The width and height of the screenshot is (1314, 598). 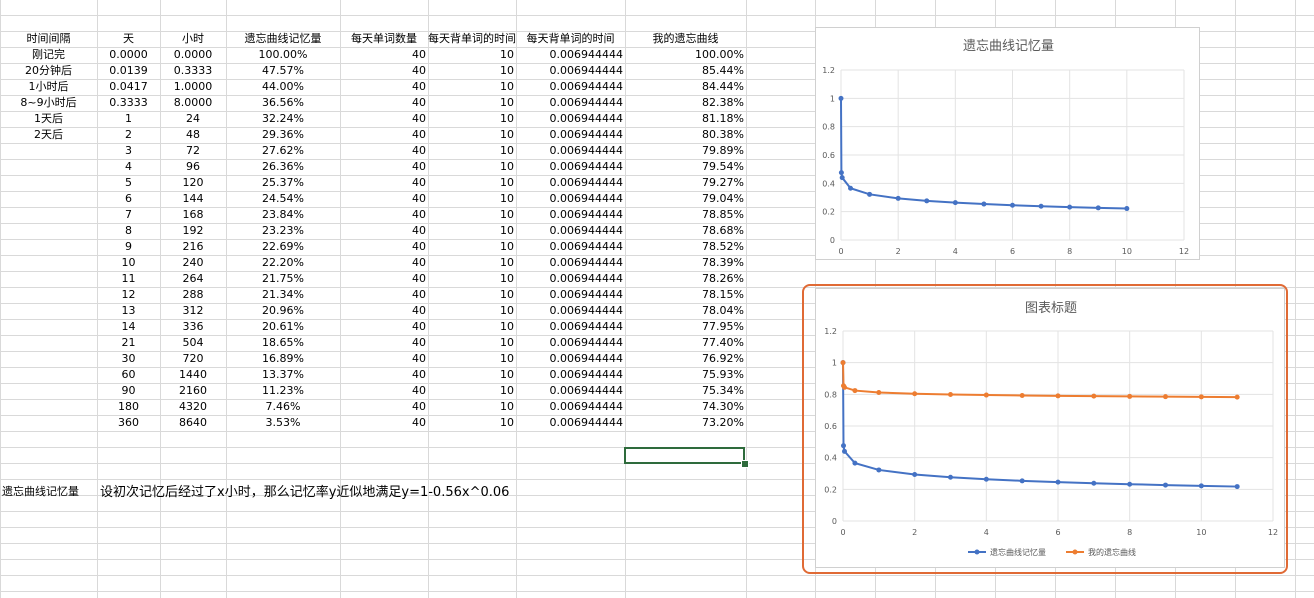 I want to click on header-cell: 天, so click(x=128, y=38).